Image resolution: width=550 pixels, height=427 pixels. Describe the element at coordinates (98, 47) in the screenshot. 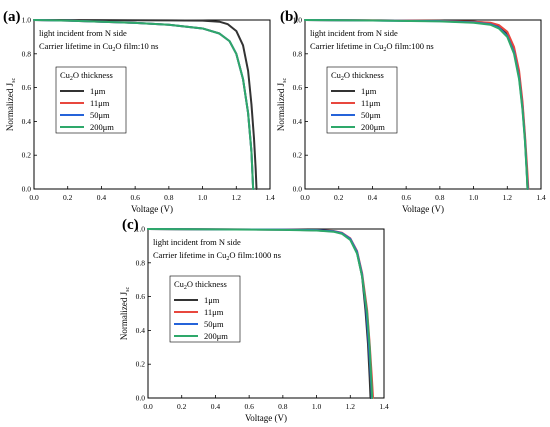

I see `annotation-lifetime: Carrier lifetime in Cu2O film:10 ns` at that location.